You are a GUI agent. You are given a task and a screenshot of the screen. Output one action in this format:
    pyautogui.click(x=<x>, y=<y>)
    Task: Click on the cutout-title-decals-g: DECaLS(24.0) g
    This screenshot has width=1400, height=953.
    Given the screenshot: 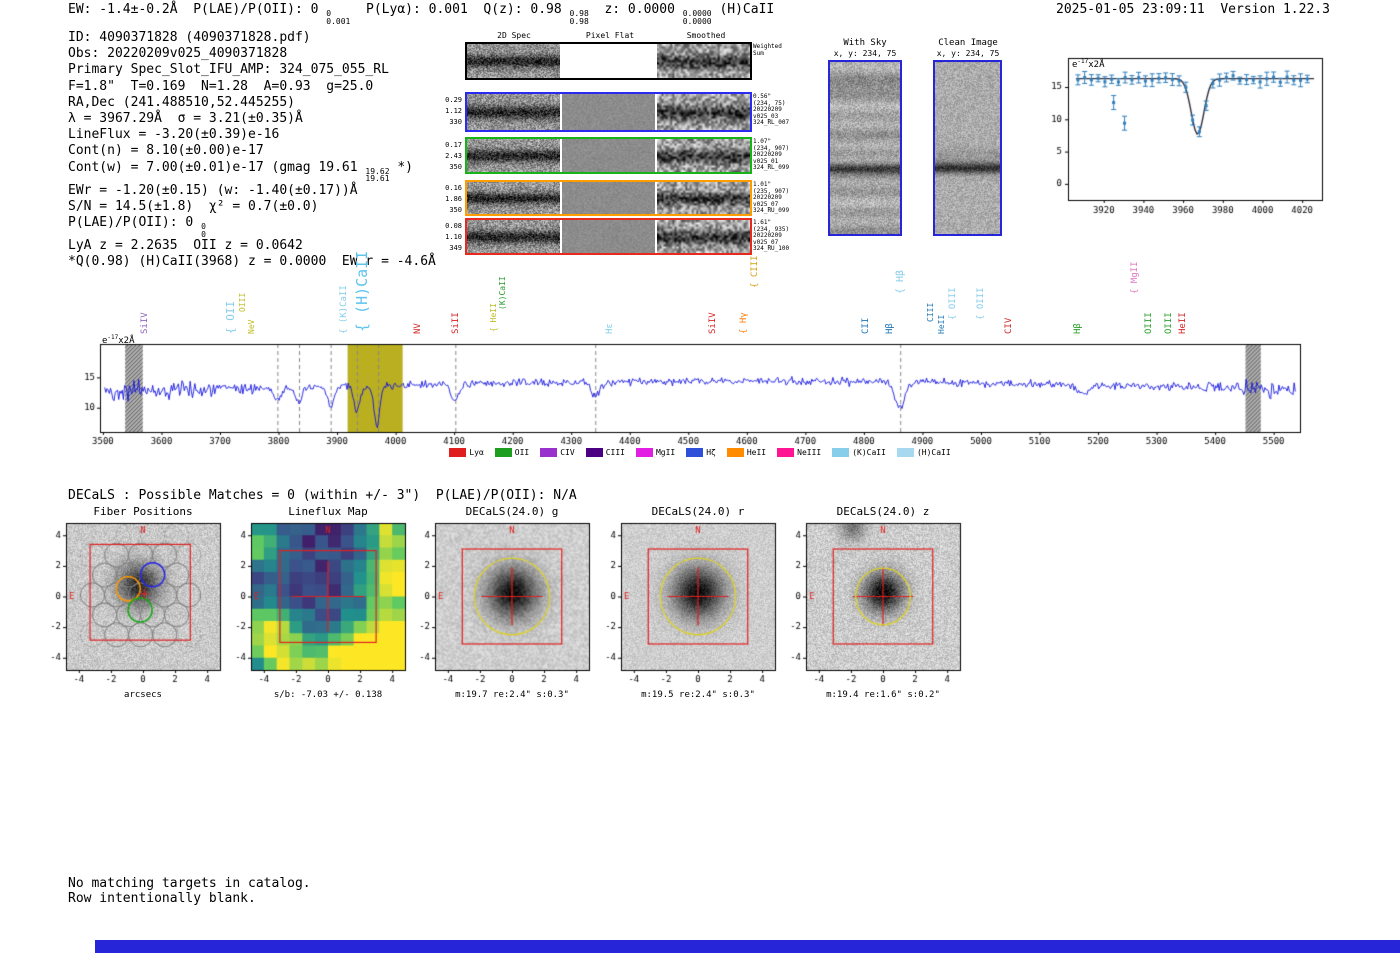 What is the action you would take?
    pyautogui.click(x=512, y=511)
    